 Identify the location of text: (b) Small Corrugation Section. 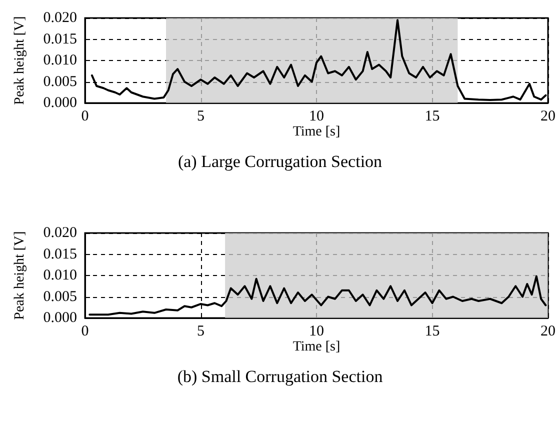
(280, 376).